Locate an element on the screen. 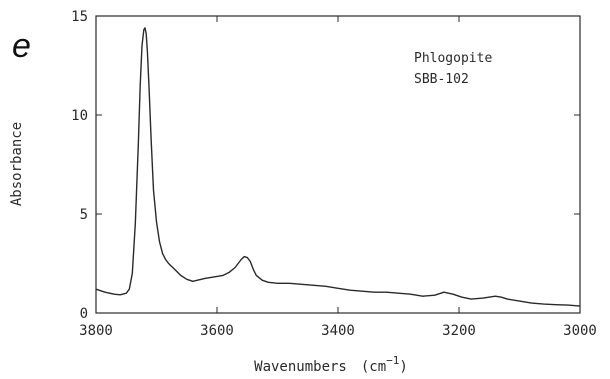 The image size is (610, 379). x-tick-label: 3600 is located at coordinates (217, 331).